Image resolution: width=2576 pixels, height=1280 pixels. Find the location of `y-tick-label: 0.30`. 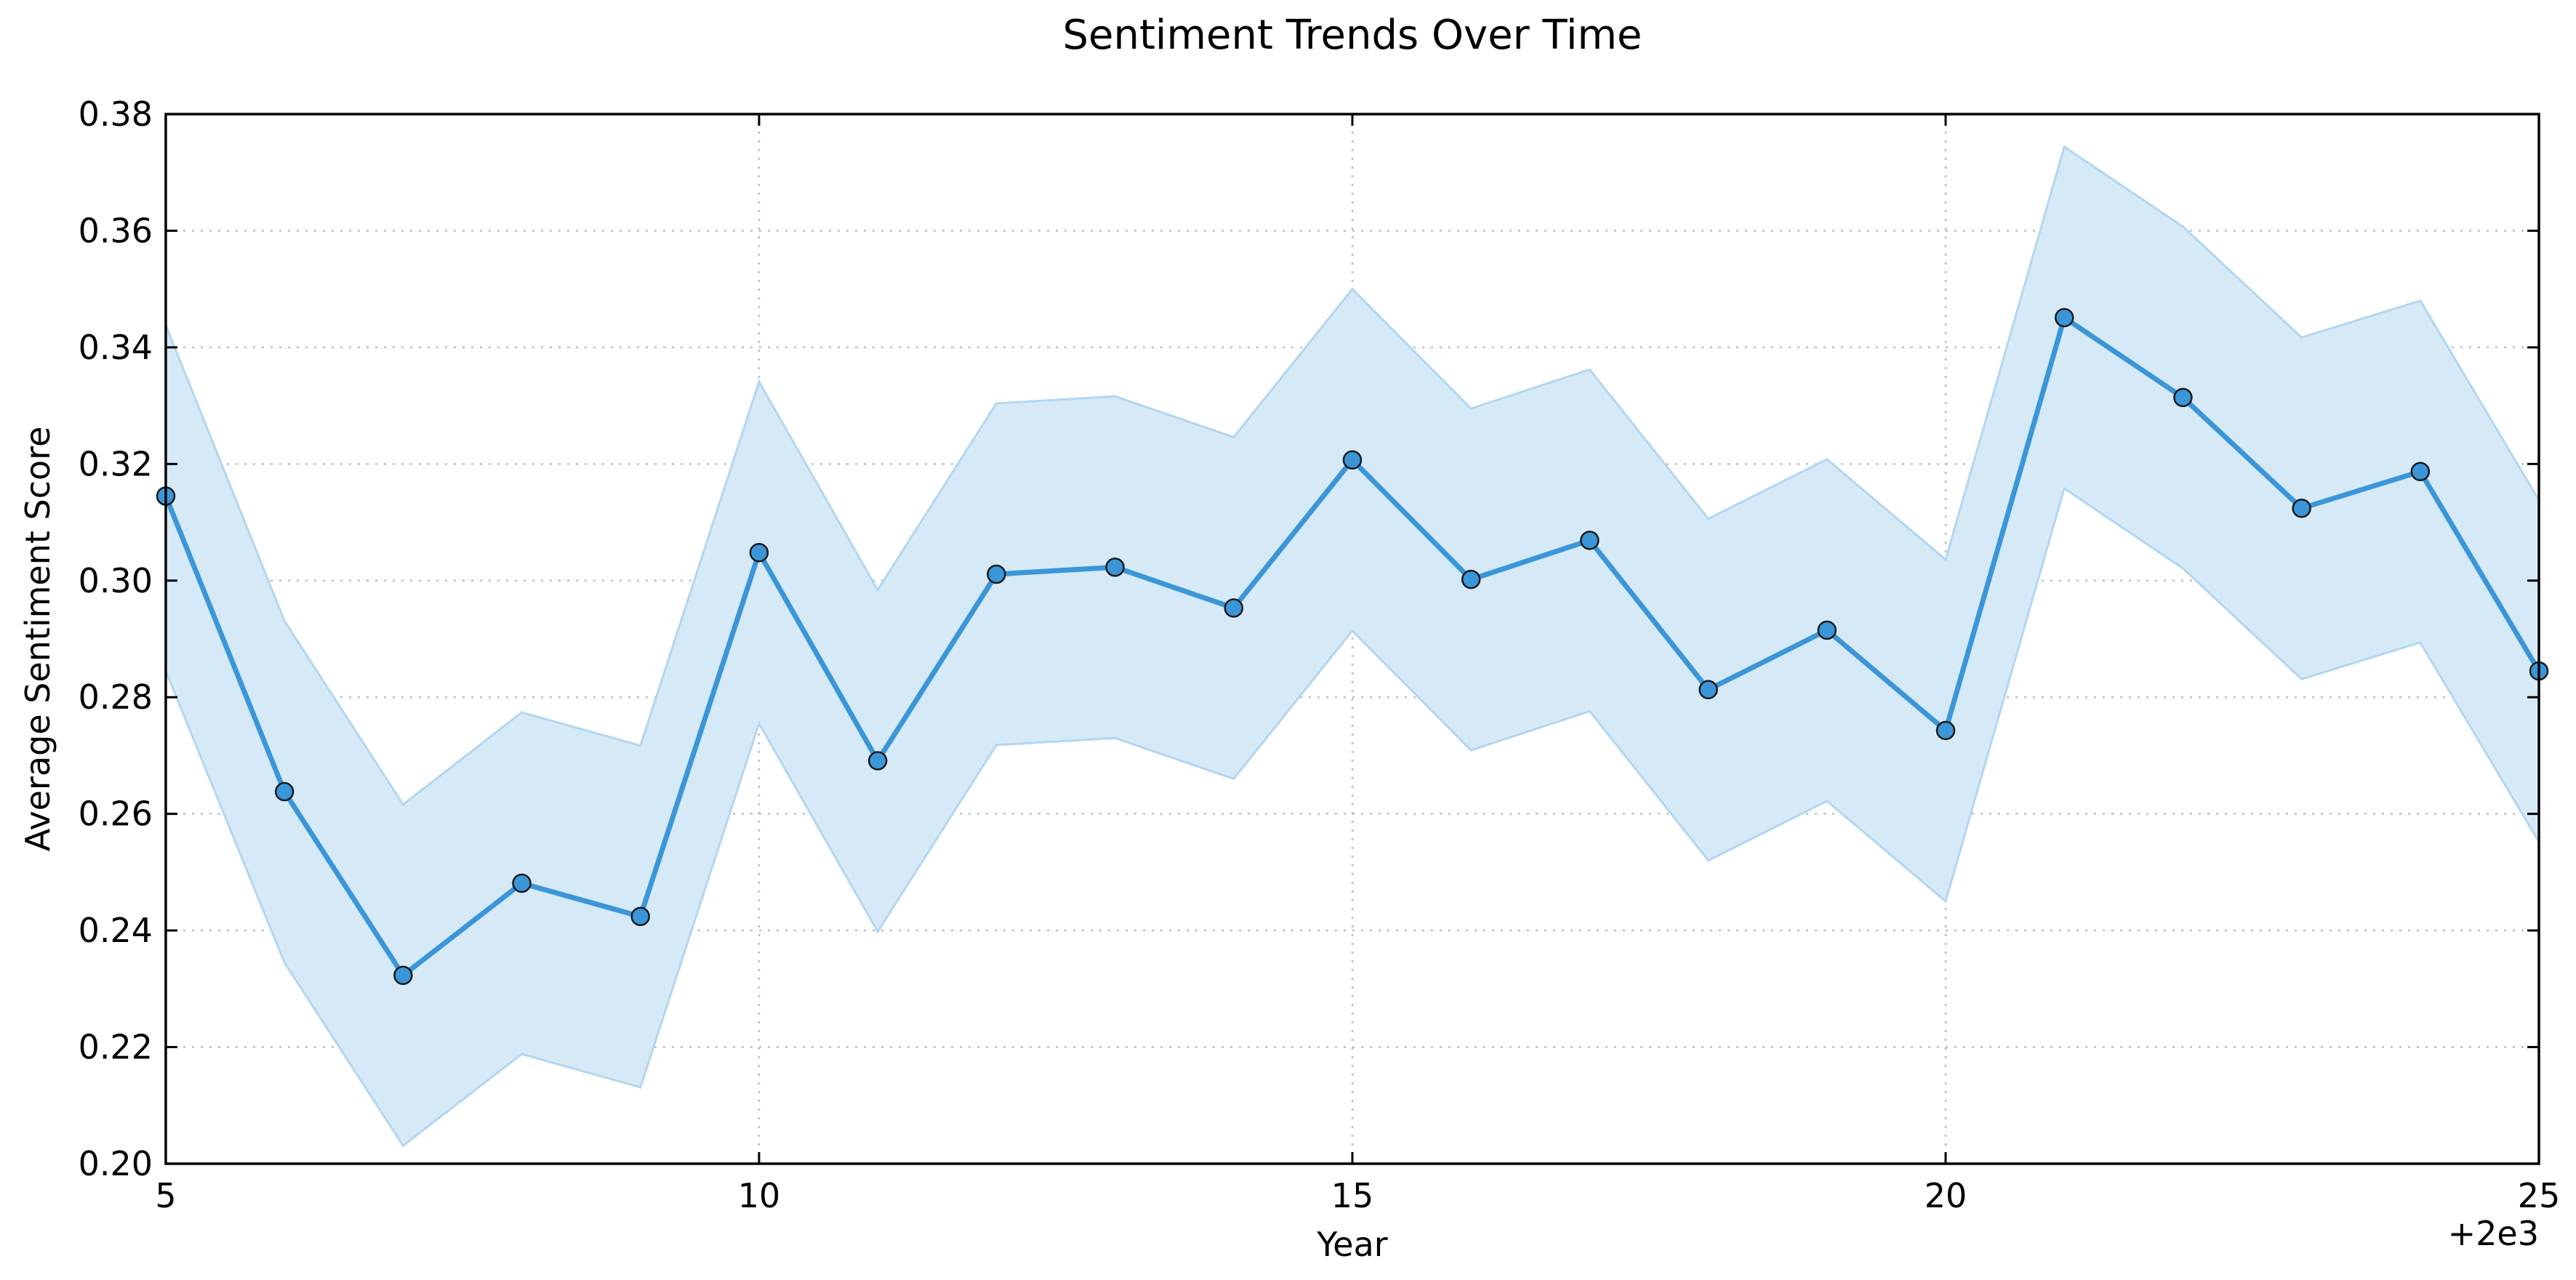

y-tick-label: 0.30 is located at coordinates (116, 580).